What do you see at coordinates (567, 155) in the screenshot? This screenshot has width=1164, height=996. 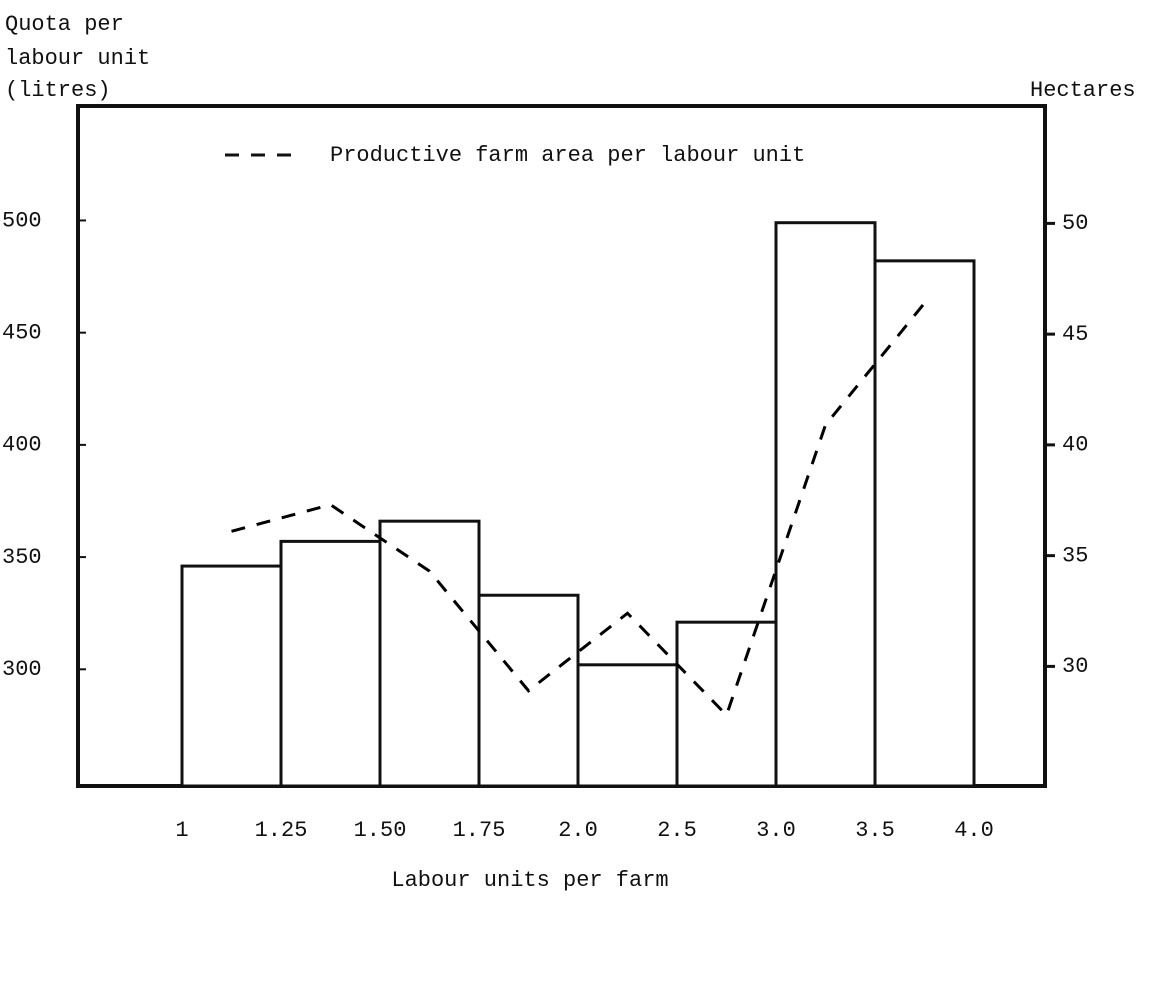 I see `legend-label: Productive farm area per labour unit` at bounding box center [567, 155].